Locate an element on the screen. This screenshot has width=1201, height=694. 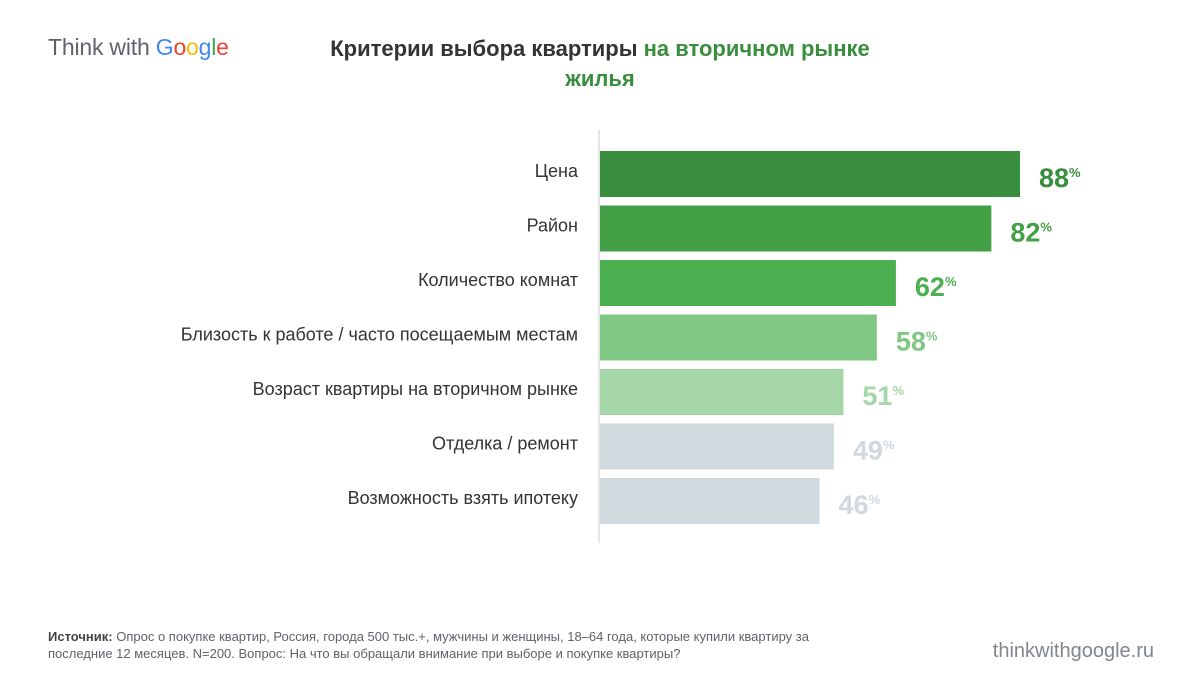
category-label: Цена is located at coordinates (557, 171).